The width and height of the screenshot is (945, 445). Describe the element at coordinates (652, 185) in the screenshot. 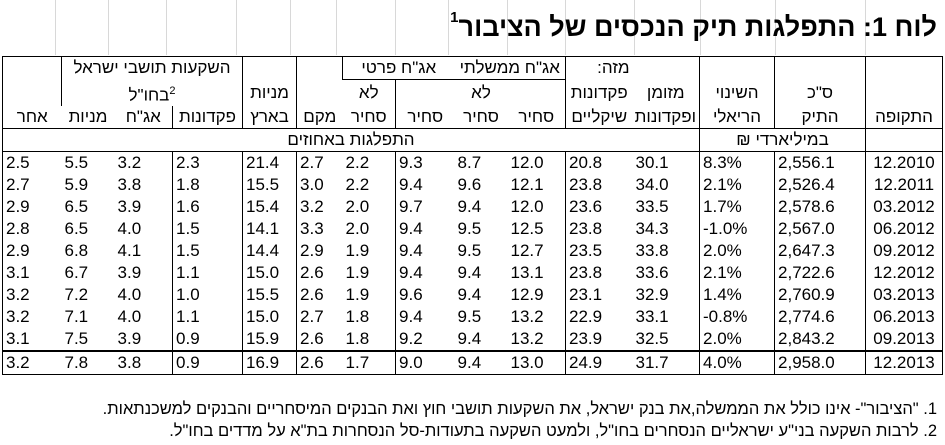

I see `cell-cash: 34.0` at that location.